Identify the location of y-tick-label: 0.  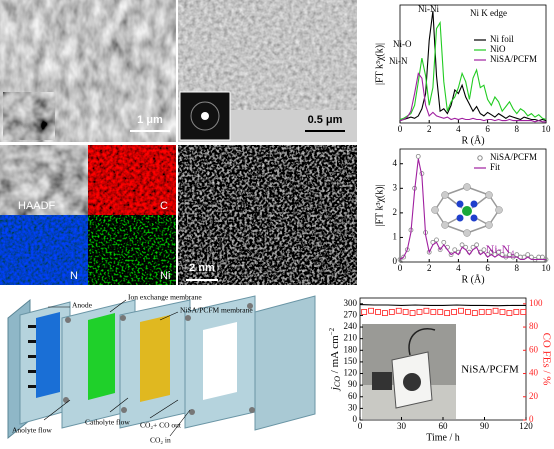
(355, 419).